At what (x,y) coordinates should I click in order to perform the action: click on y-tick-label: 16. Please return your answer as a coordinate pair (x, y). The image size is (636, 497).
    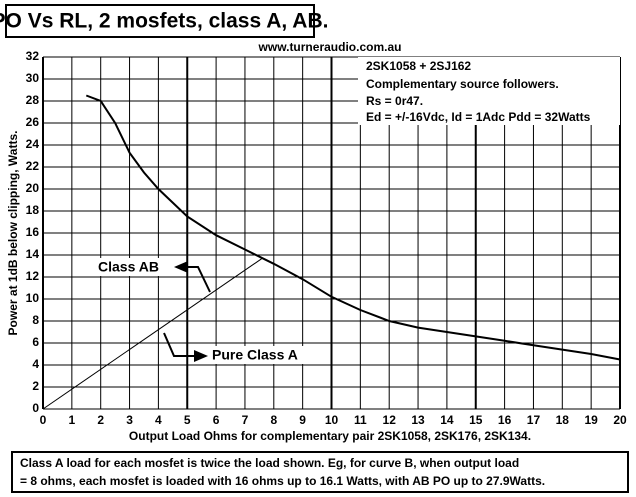
    Looking at the image, I should click on (33, 232).